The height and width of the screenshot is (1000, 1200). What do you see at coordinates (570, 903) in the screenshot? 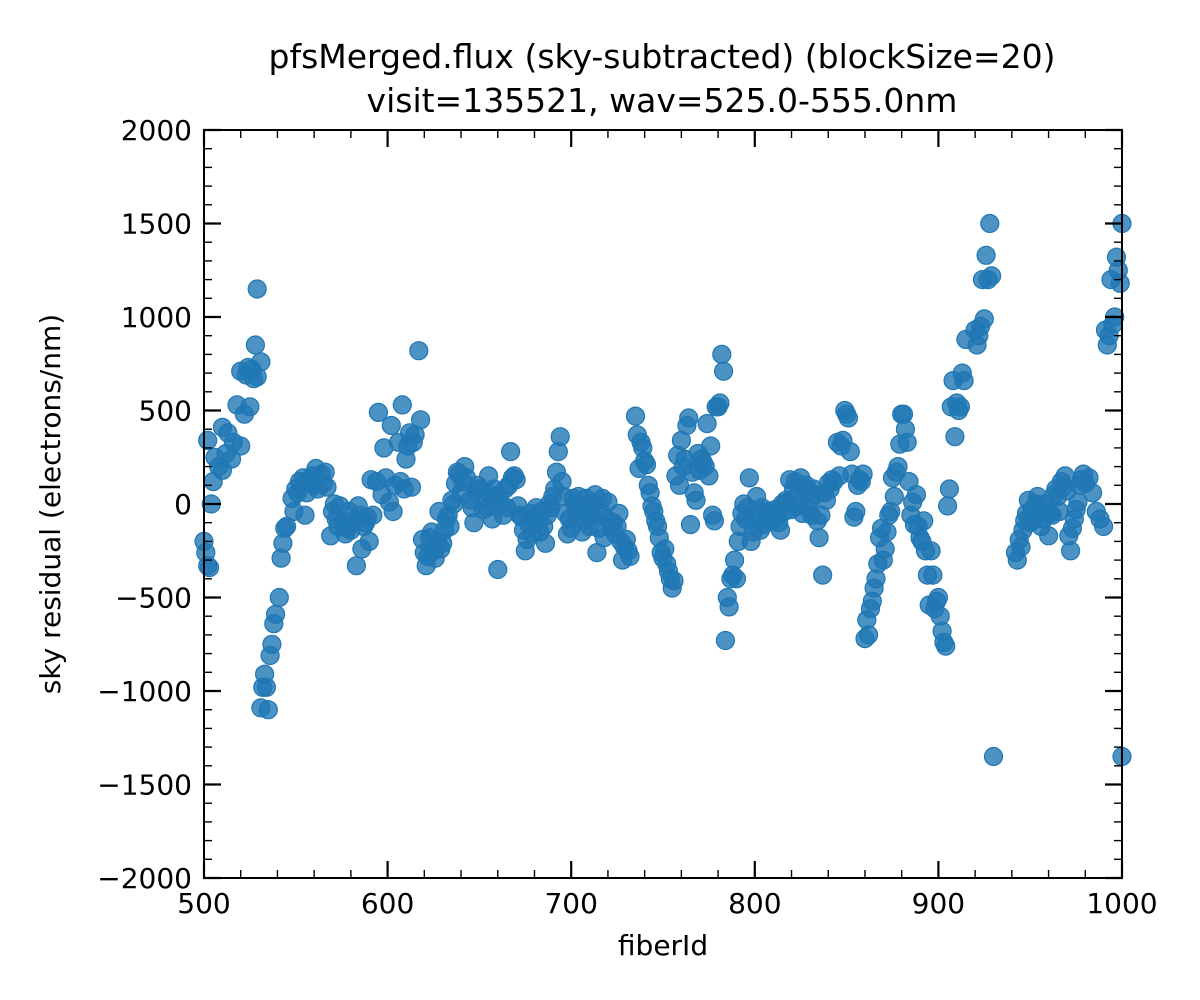
I see `x-tick-label: 700` at bounding box center [570, 903].